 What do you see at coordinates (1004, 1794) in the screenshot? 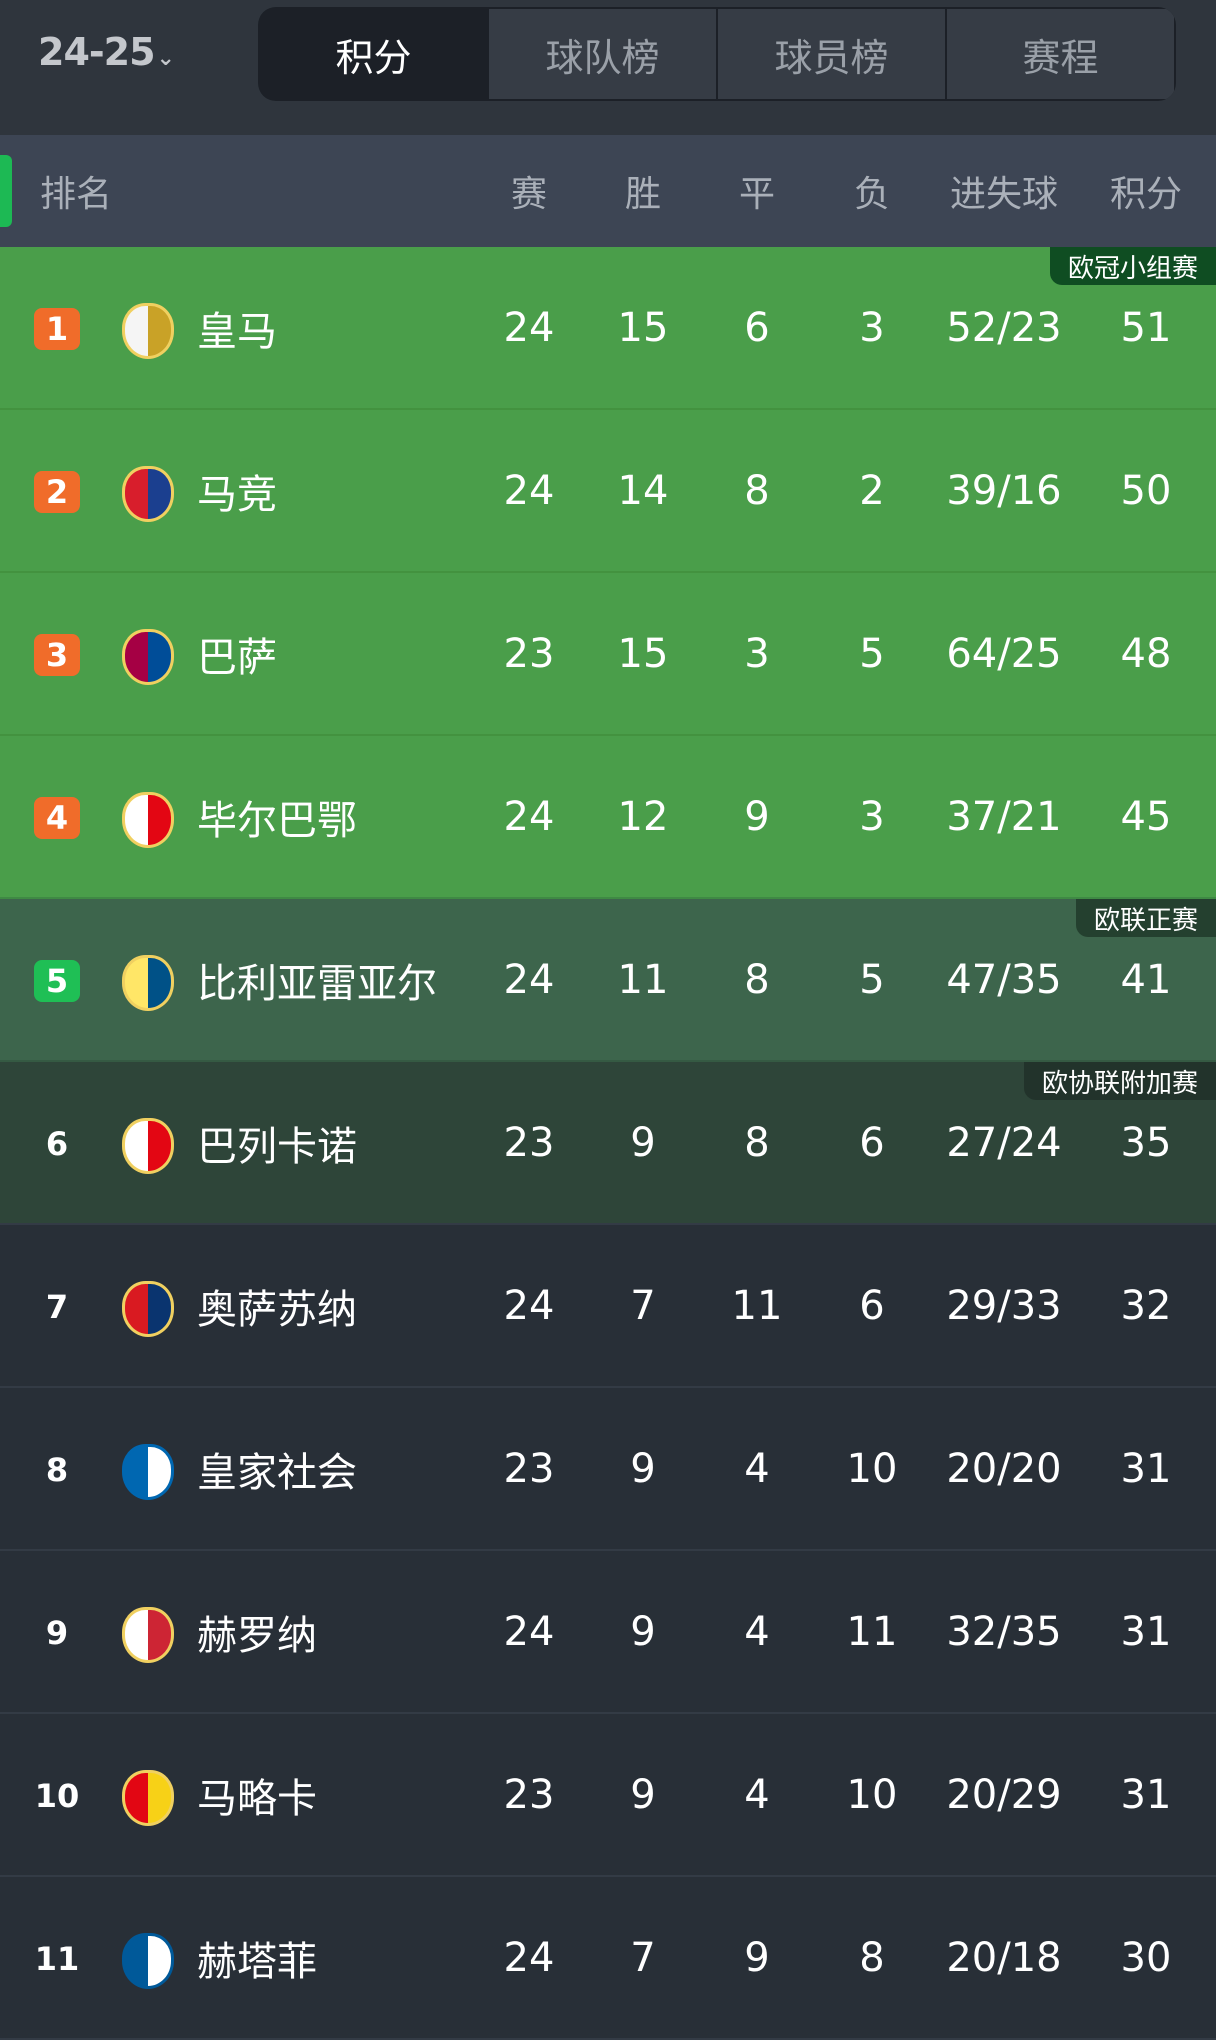
I see `stat-g: 20/29` at bounding box center [1004, 1794].